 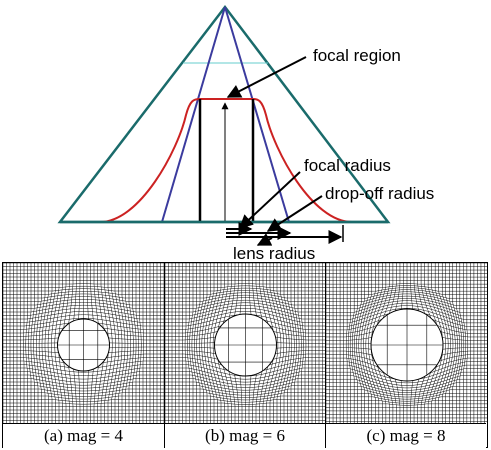 I want to click on caption-mag-4: (a) mag = 4, so click(x=83, y=435).